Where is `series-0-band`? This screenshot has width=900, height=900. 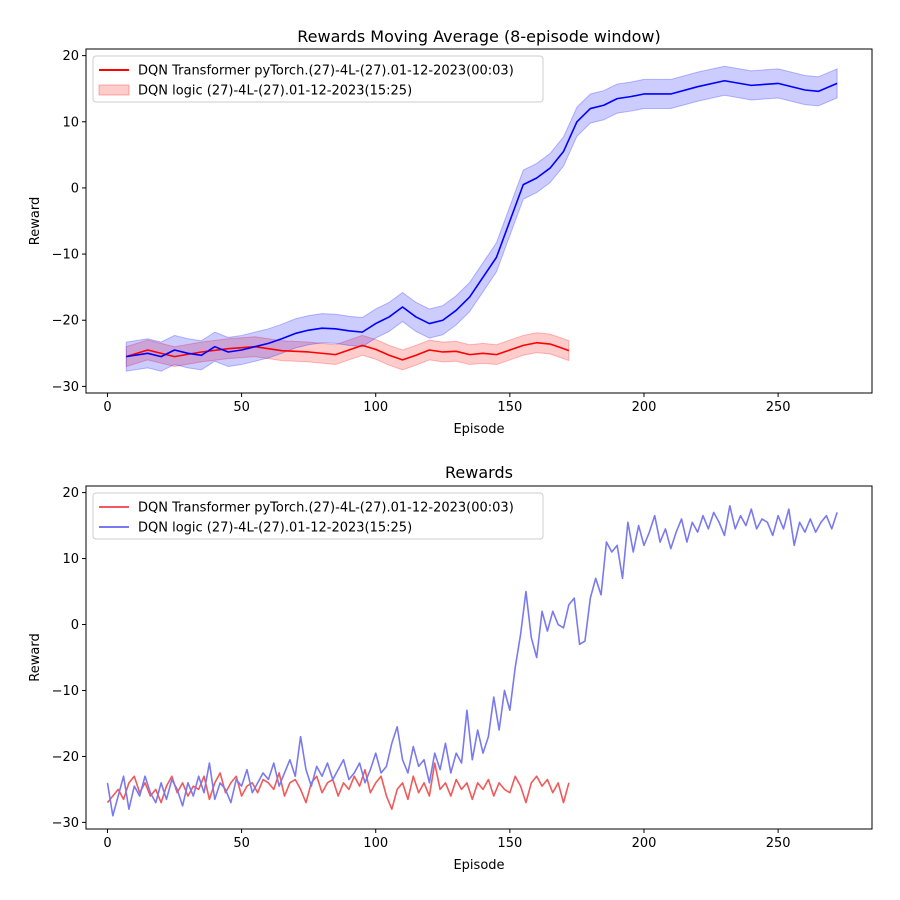 series-0-band is located at coordinates (347, 351).